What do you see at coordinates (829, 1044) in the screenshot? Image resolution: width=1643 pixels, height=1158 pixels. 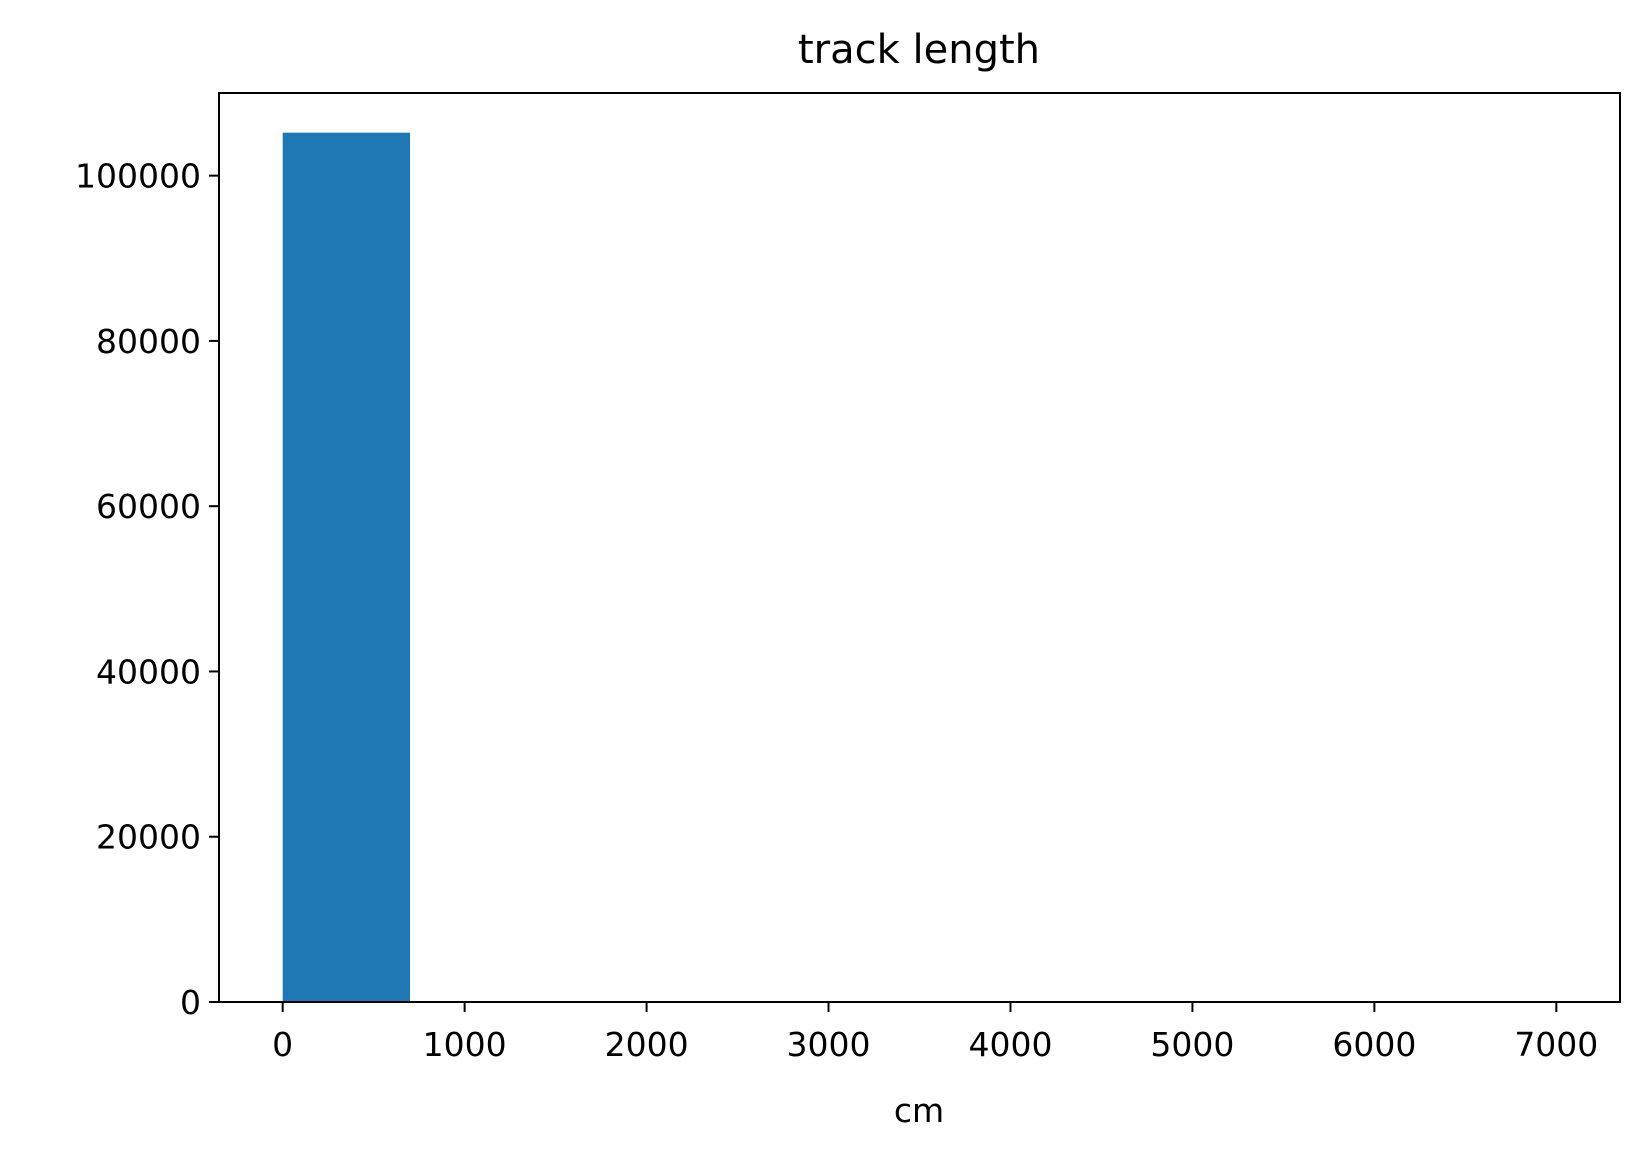 I see `x-tick-label: 3000` at bounding box center [829, 1044].